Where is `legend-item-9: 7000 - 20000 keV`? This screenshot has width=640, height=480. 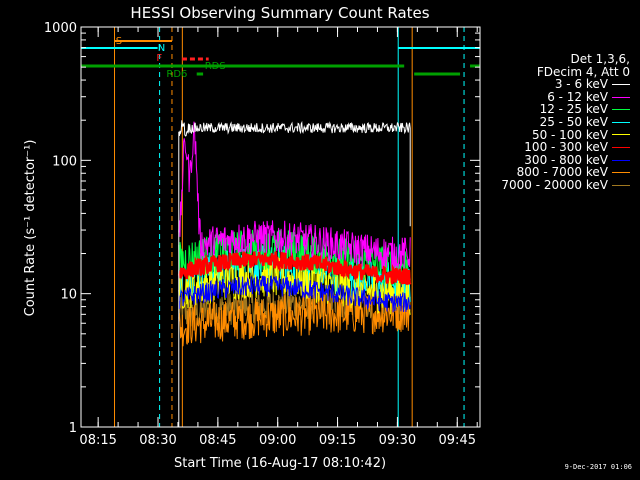
legend-item-9: 7000 - 20000 keV is located at coordinates (565, 185).